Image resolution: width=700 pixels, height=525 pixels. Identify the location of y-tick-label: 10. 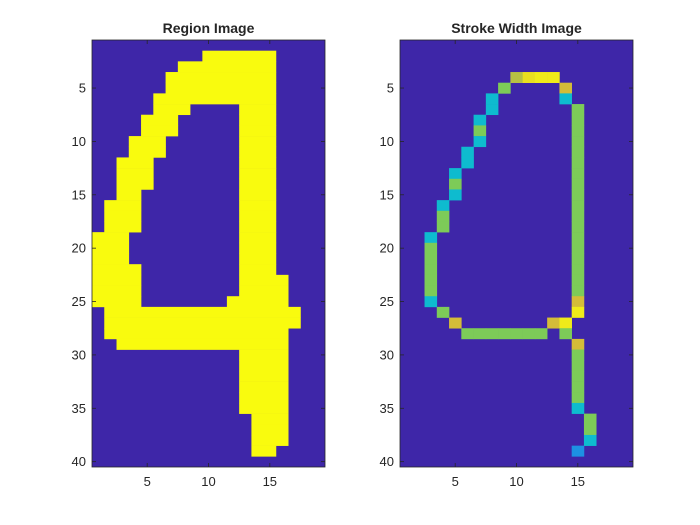
(79, 141).